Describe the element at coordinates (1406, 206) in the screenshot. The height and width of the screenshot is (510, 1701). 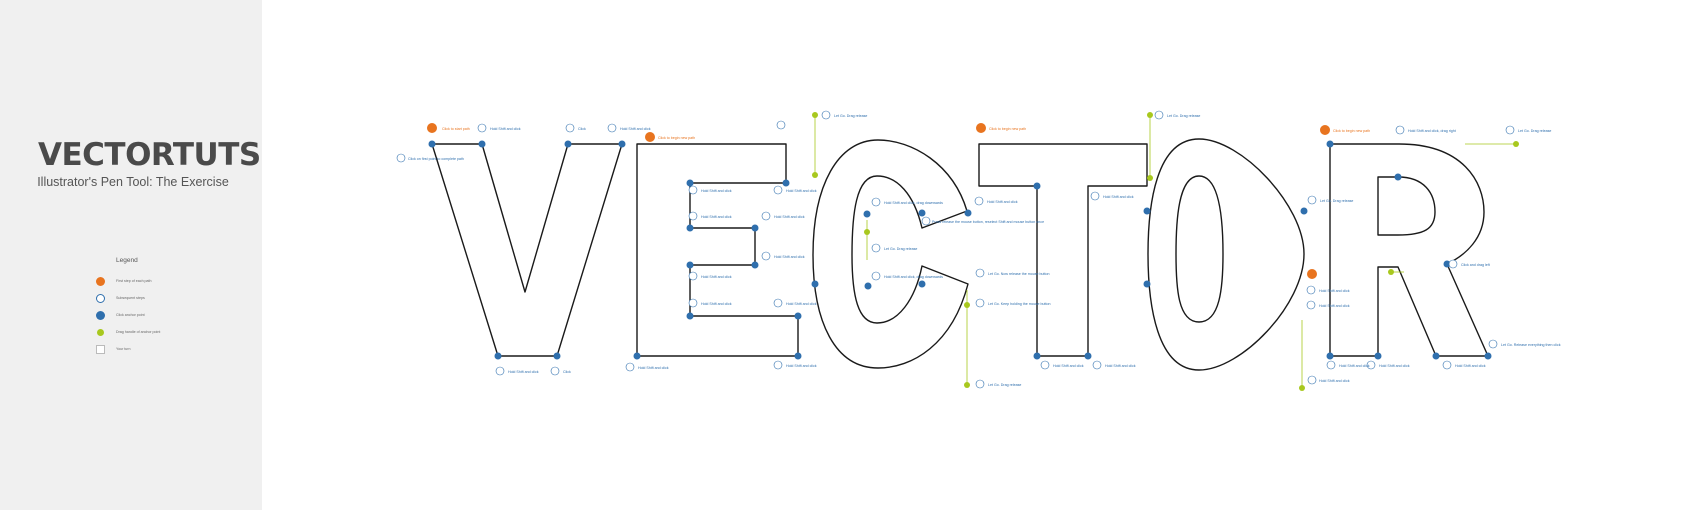
I see `letter-r-counter` at that location.